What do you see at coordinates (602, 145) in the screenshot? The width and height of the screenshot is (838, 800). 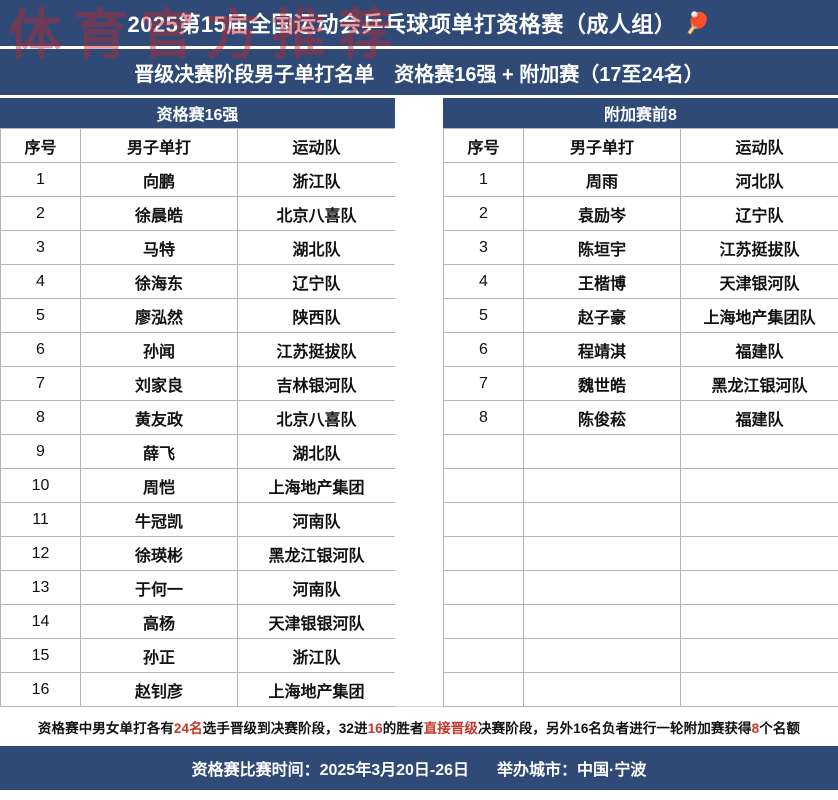 I see `column-header-name: 男子单打` at bounding box center [602, 145].